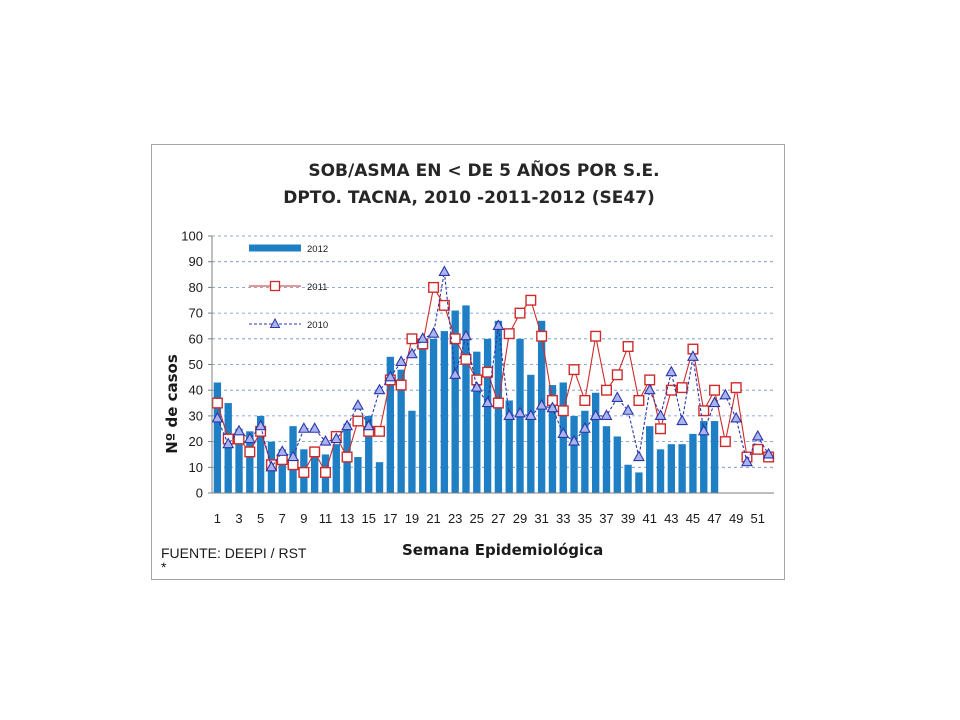 This screenshot has width=960, height=720. Describe the element at coordinates (196, 287) in the screenshot. I see `y-tick-label: 80` at that location.